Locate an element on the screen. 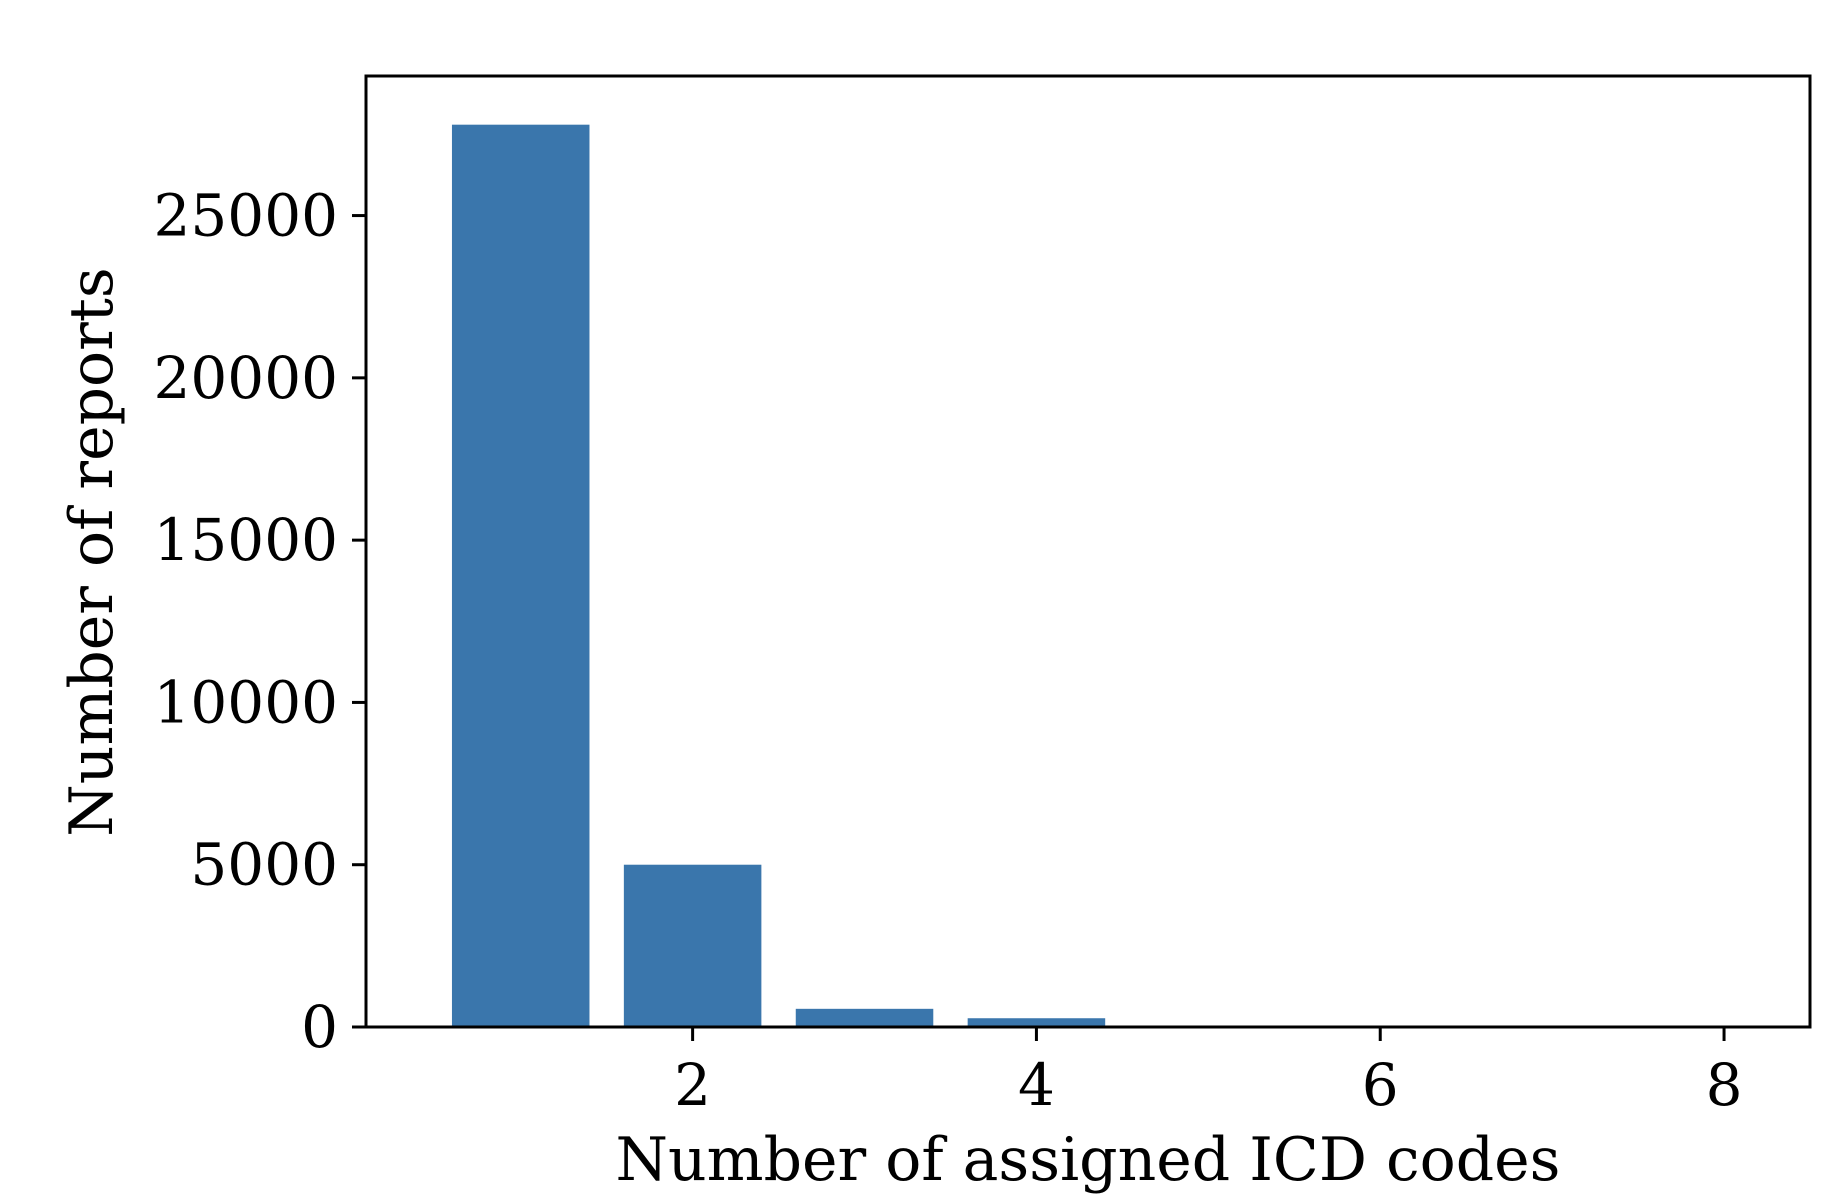  x-tick-label: 6 is located at coordinates (1380, 1085).